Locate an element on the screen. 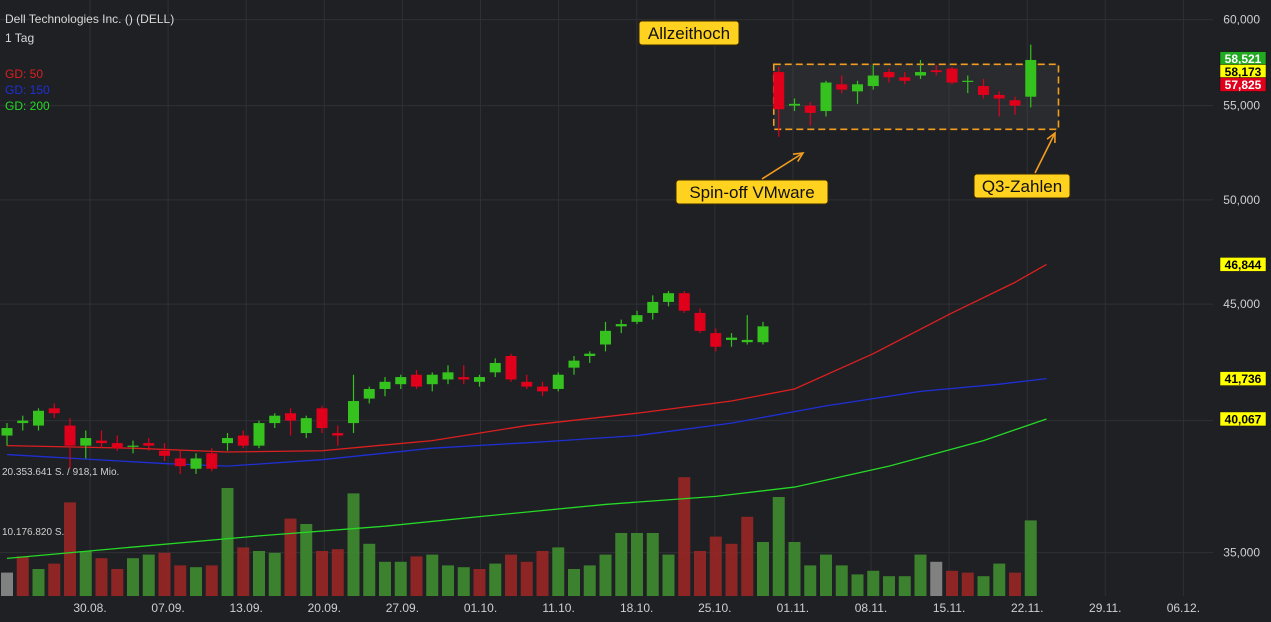 Image resolution: width=1271 pixels, height=622 pixels. arrow-q3-head is located at coordinates (1051, 137).